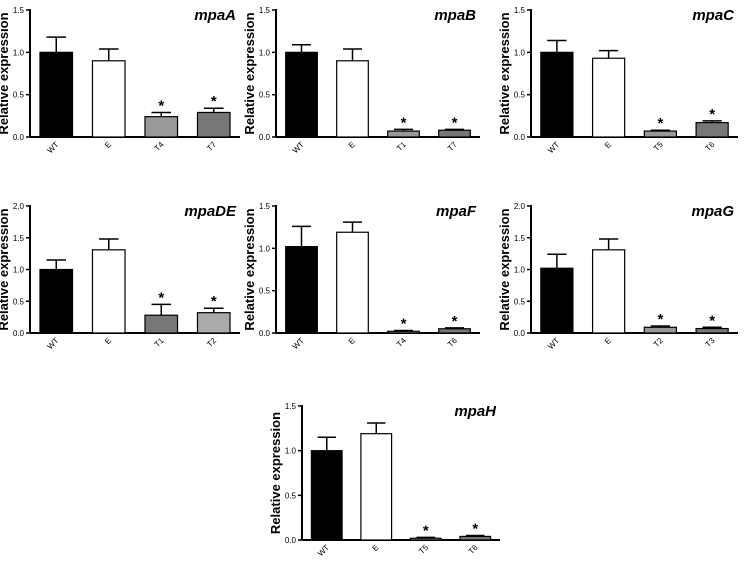 The height and width of the screenshot is (563, 745). Describe the element at coordinates (215, 15) in the screenshot. I see `chart-title: mpaA` at that location.